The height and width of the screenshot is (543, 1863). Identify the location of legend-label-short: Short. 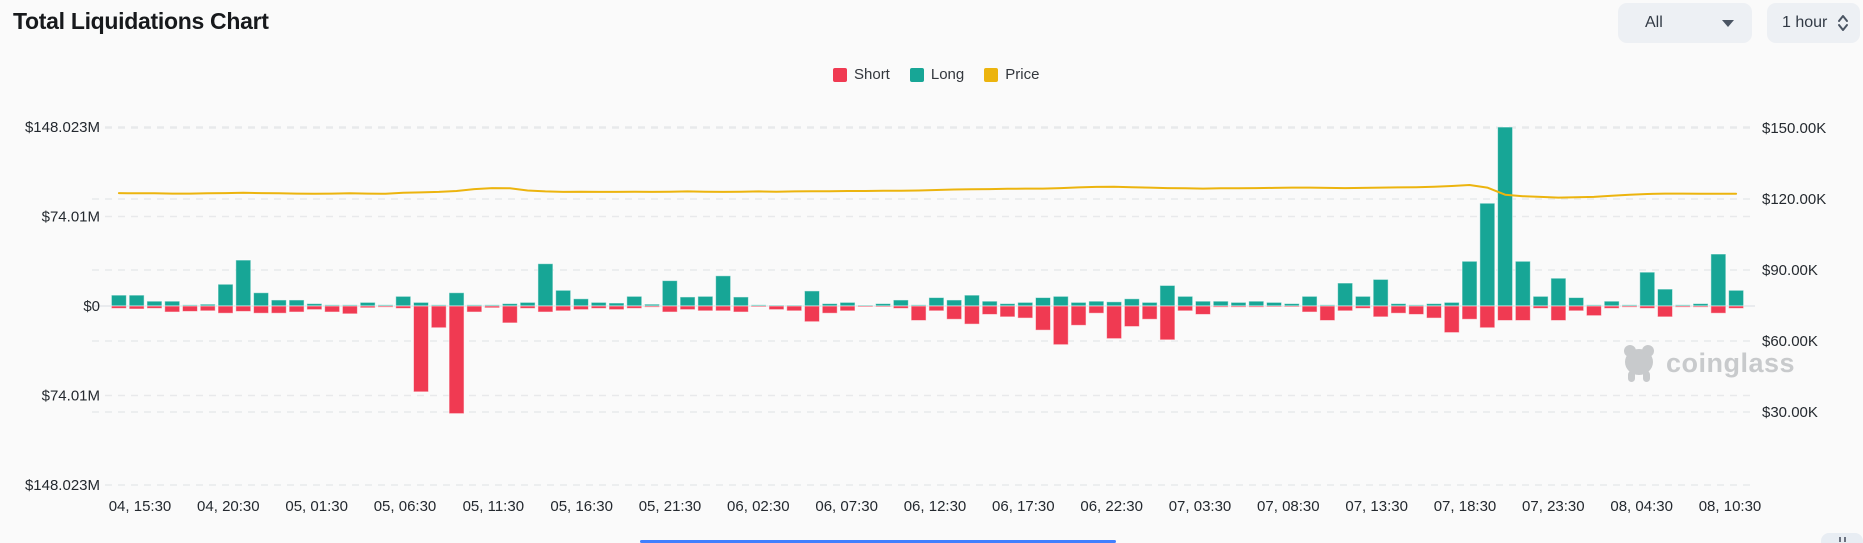
(872, 74).